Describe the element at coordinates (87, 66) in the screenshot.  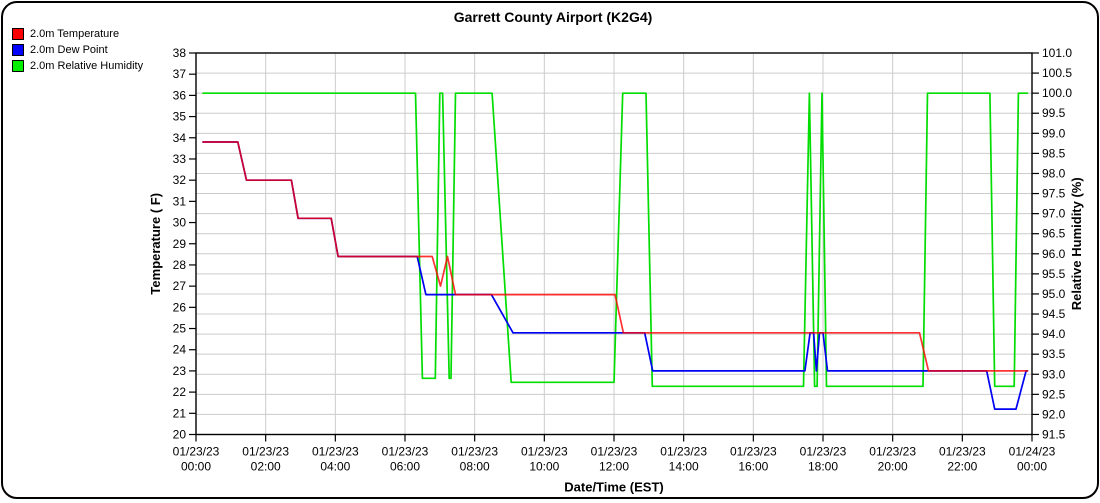
I see `legend-label-relative-humidity: 2.0m Relative Humidity` at that location.